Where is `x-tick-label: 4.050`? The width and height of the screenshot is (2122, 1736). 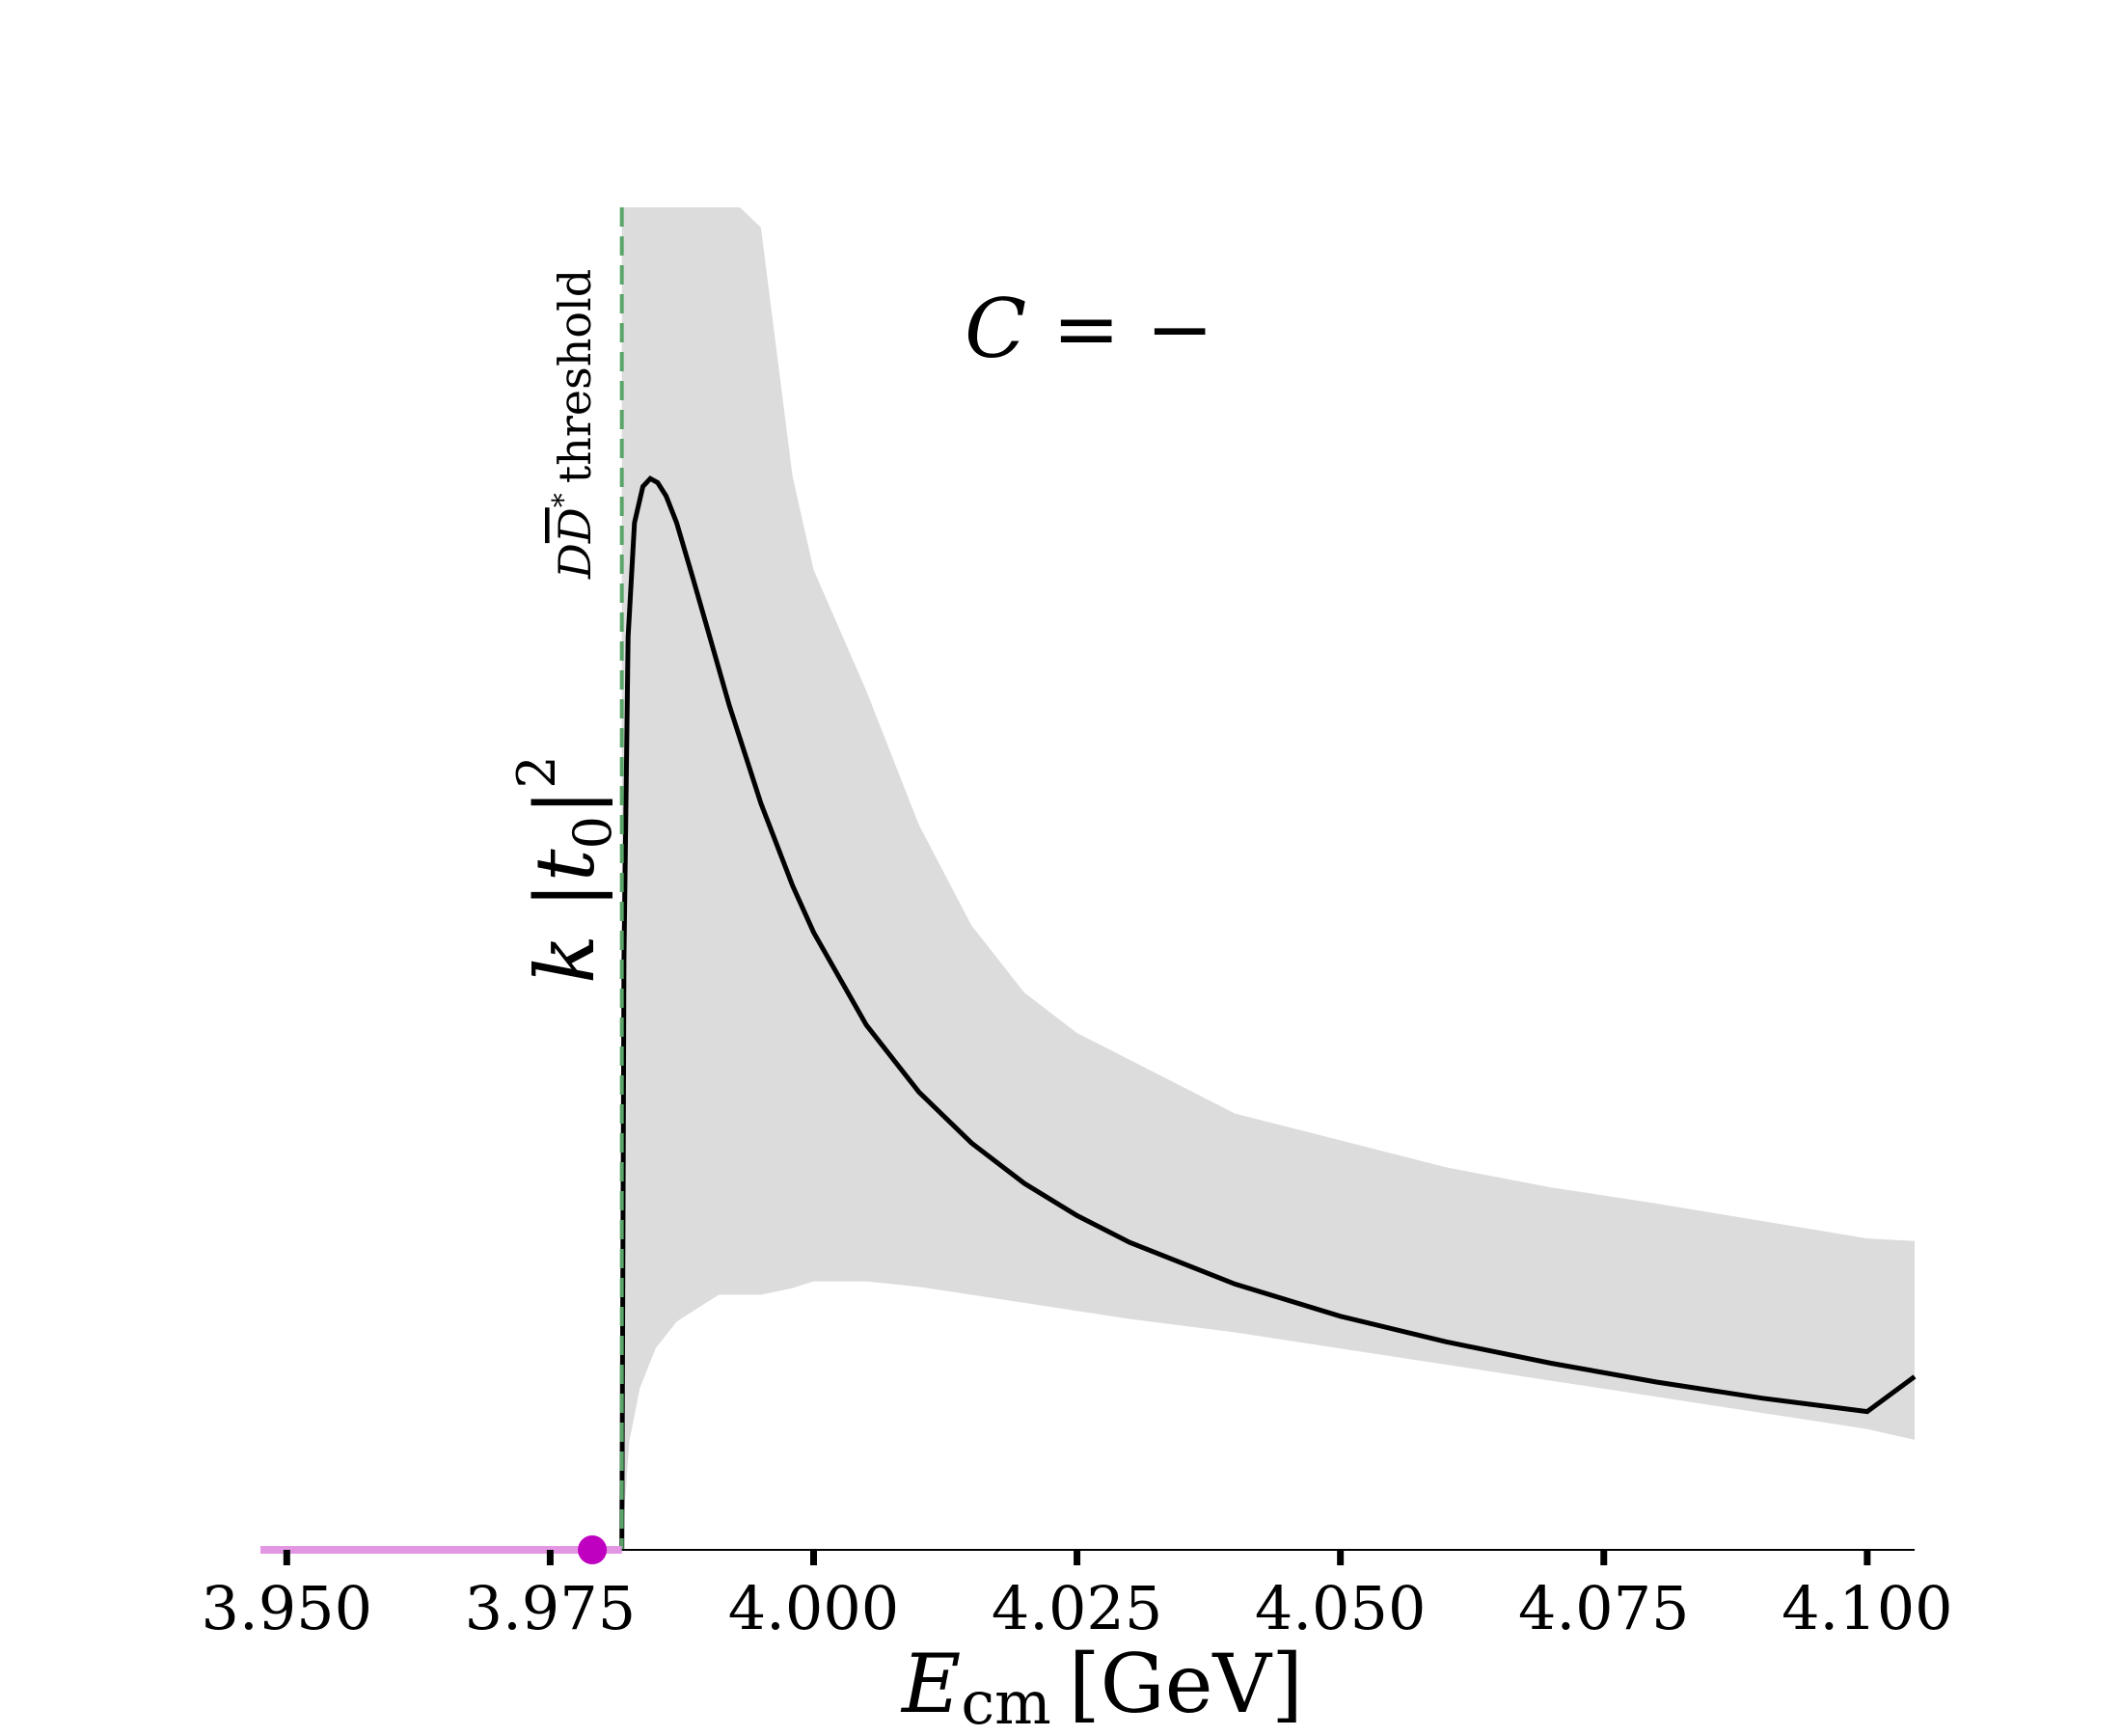
x-tick-label: 4.050 is located at coordinates (1341, 1608).